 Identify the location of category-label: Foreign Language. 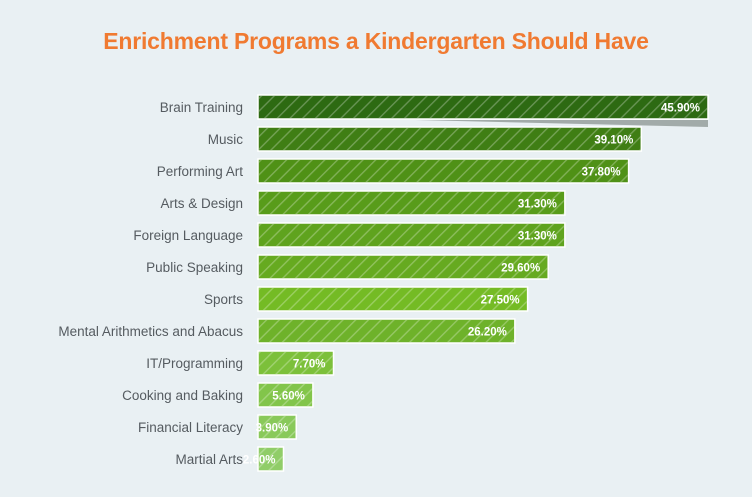
(188, 235).